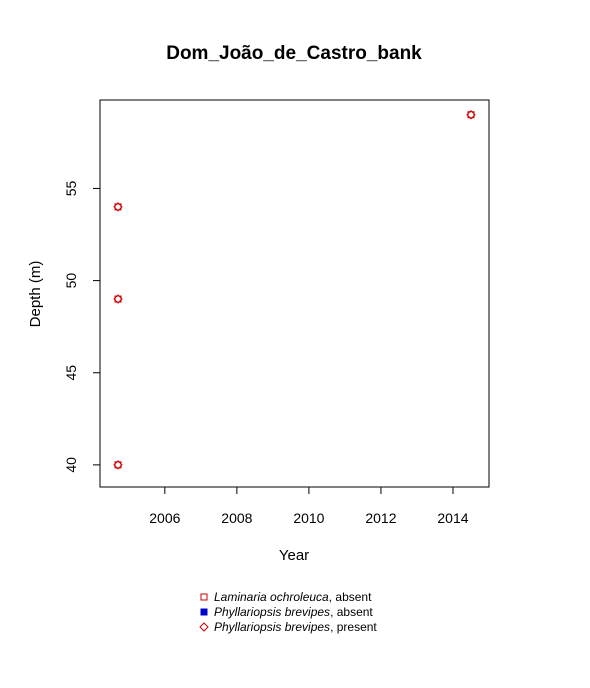 This screenshot has width=590, height=688. I want to click on legend-label: Phyllariopsis brevipes, absent, so click(293, 612).